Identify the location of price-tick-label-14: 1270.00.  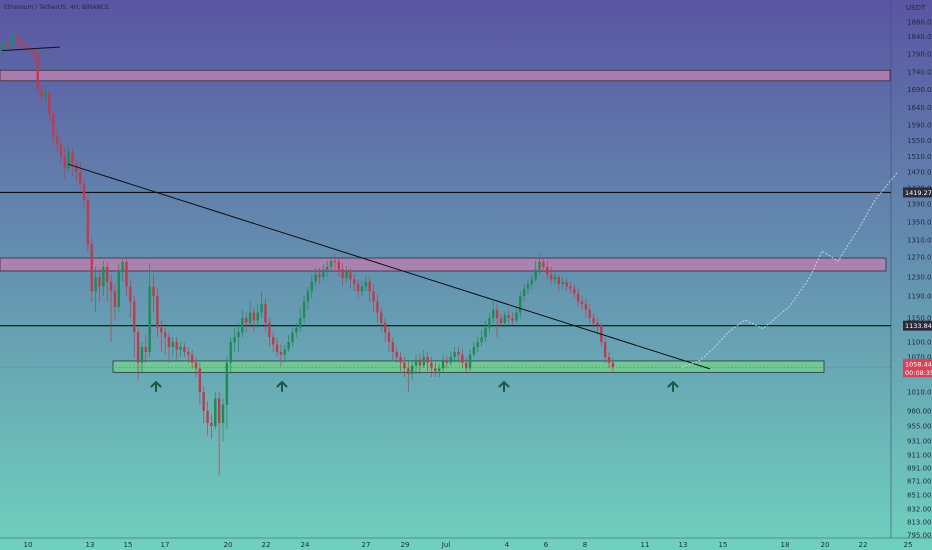
(919, 258).